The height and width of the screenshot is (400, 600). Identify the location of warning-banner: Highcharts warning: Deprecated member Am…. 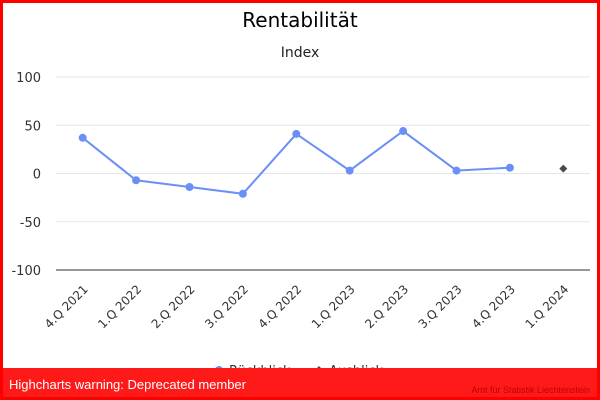
(300, 384).